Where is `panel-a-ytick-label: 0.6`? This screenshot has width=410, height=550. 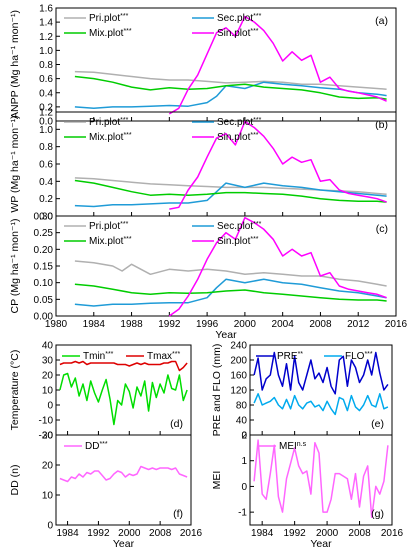 panel-a-ytick-label: 0.6 is located at coordinates (46, 79).